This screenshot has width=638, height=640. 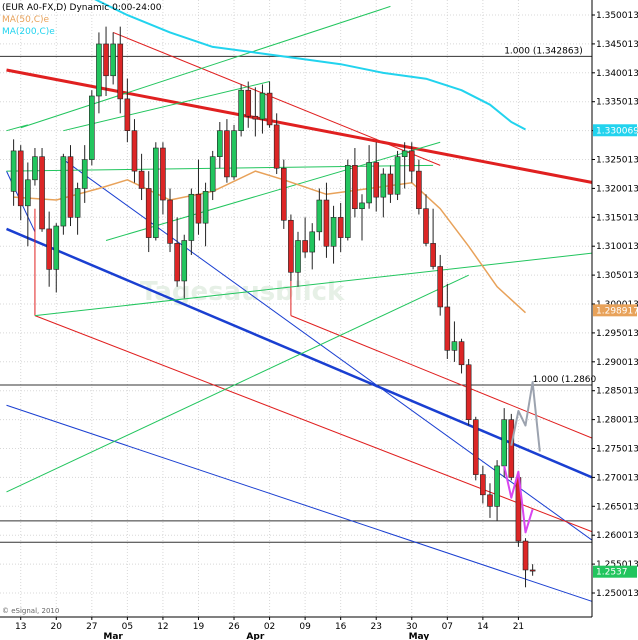 I want to click on x-tick-label: 27, so click(x=91, y=627).